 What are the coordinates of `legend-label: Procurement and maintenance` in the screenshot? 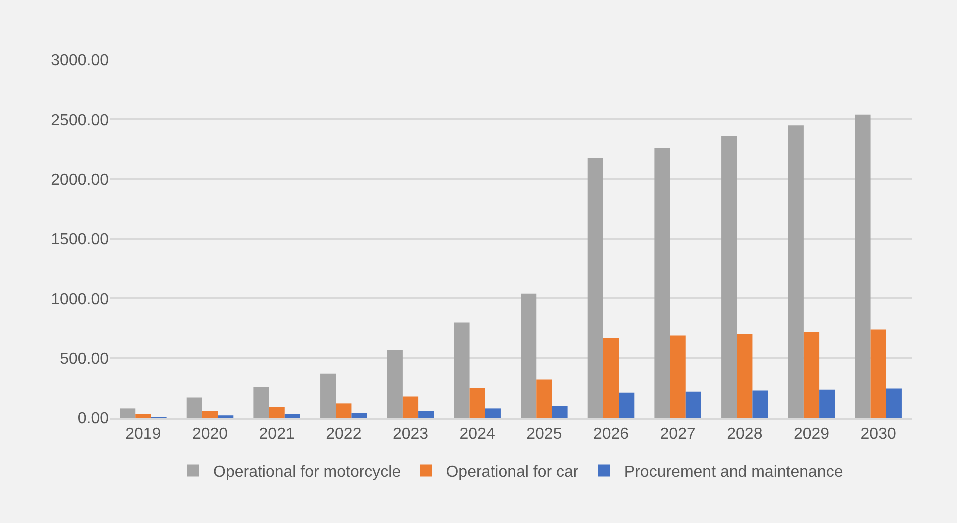 It's located at (734, 472).